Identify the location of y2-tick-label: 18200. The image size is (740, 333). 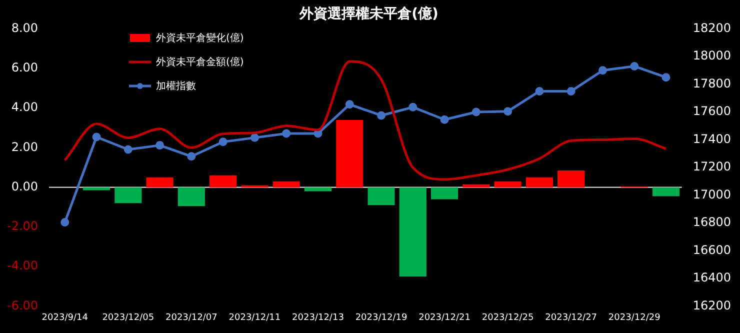
(712, 27).